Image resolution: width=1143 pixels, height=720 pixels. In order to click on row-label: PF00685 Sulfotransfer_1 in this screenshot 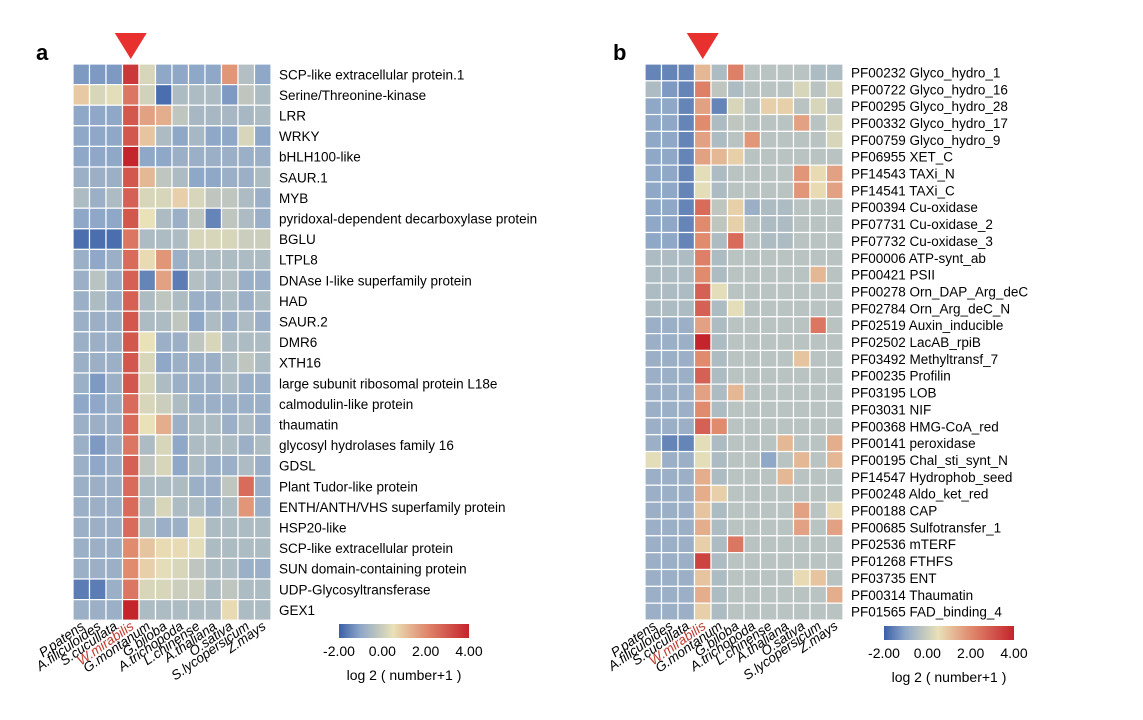, I will do `click(926, 527)`.